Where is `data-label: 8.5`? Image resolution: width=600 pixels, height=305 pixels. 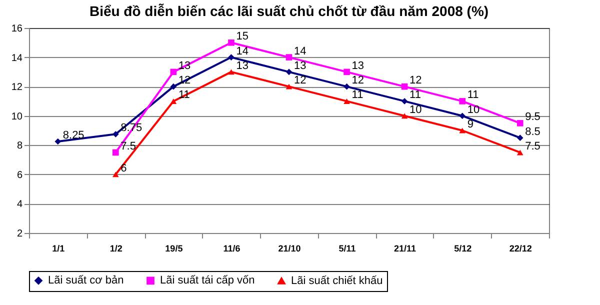
data-label: 8.5 is located at coordinates (532, 132).